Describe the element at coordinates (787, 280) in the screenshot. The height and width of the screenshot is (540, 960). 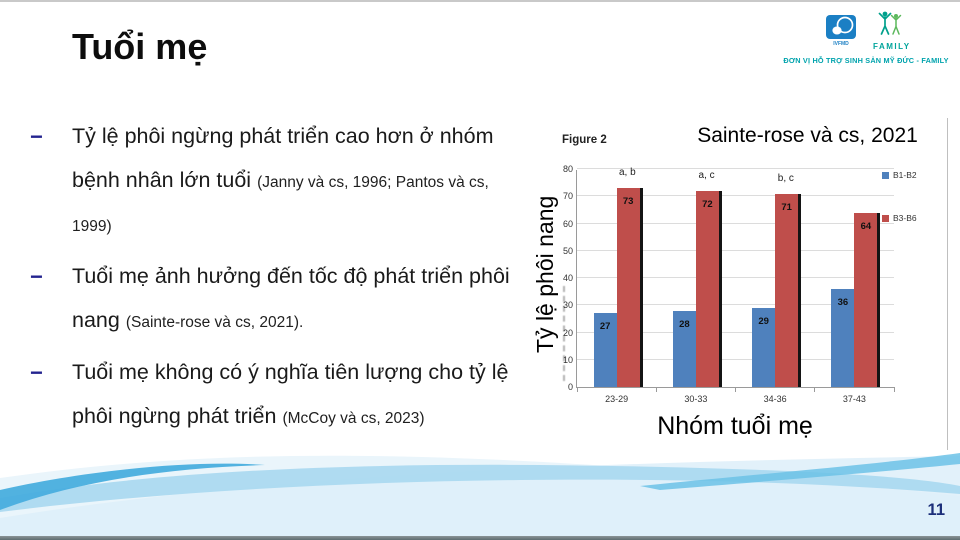
I see `bar-B3-B6: 71 b, c` at that location.